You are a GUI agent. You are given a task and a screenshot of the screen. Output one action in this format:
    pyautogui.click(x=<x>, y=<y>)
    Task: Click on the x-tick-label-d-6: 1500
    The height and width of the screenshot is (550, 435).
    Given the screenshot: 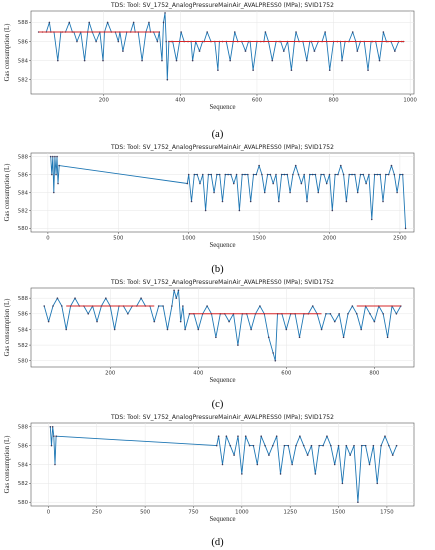 What is the action you would take?
    pyautogui.click(x=339, y=513)
    